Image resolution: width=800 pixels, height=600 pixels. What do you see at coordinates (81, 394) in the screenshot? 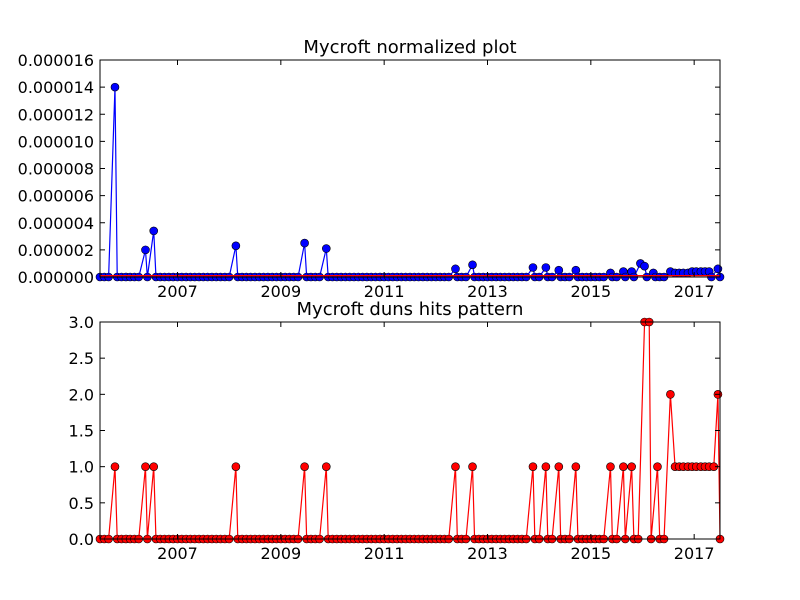
I see `duns-hits-plot-y-tick-label: 2.0` at bounding box center [81, 394].